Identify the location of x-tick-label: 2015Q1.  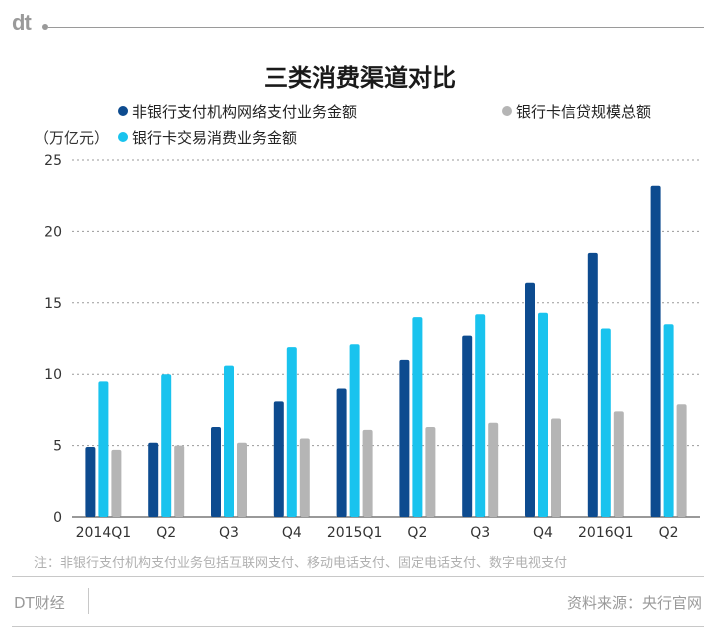
(355, 533).